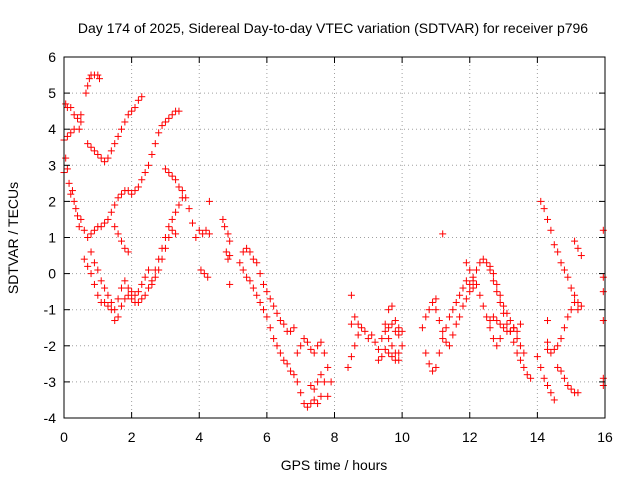  What do you see at coordinates (52, 57) in the screenshot?
I see `y-tick-label: 6` at bounding box center [52, 57].